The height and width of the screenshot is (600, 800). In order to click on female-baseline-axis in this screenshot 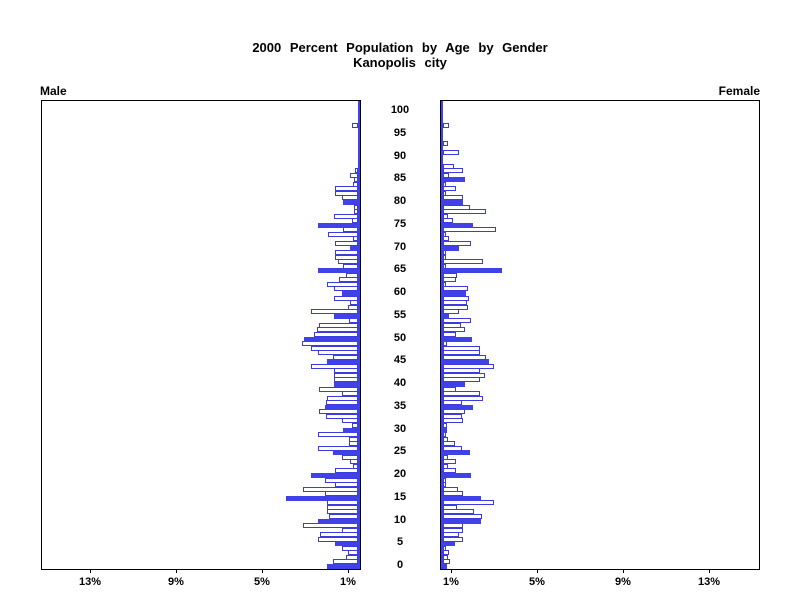, I will do `click(442, 335)`.